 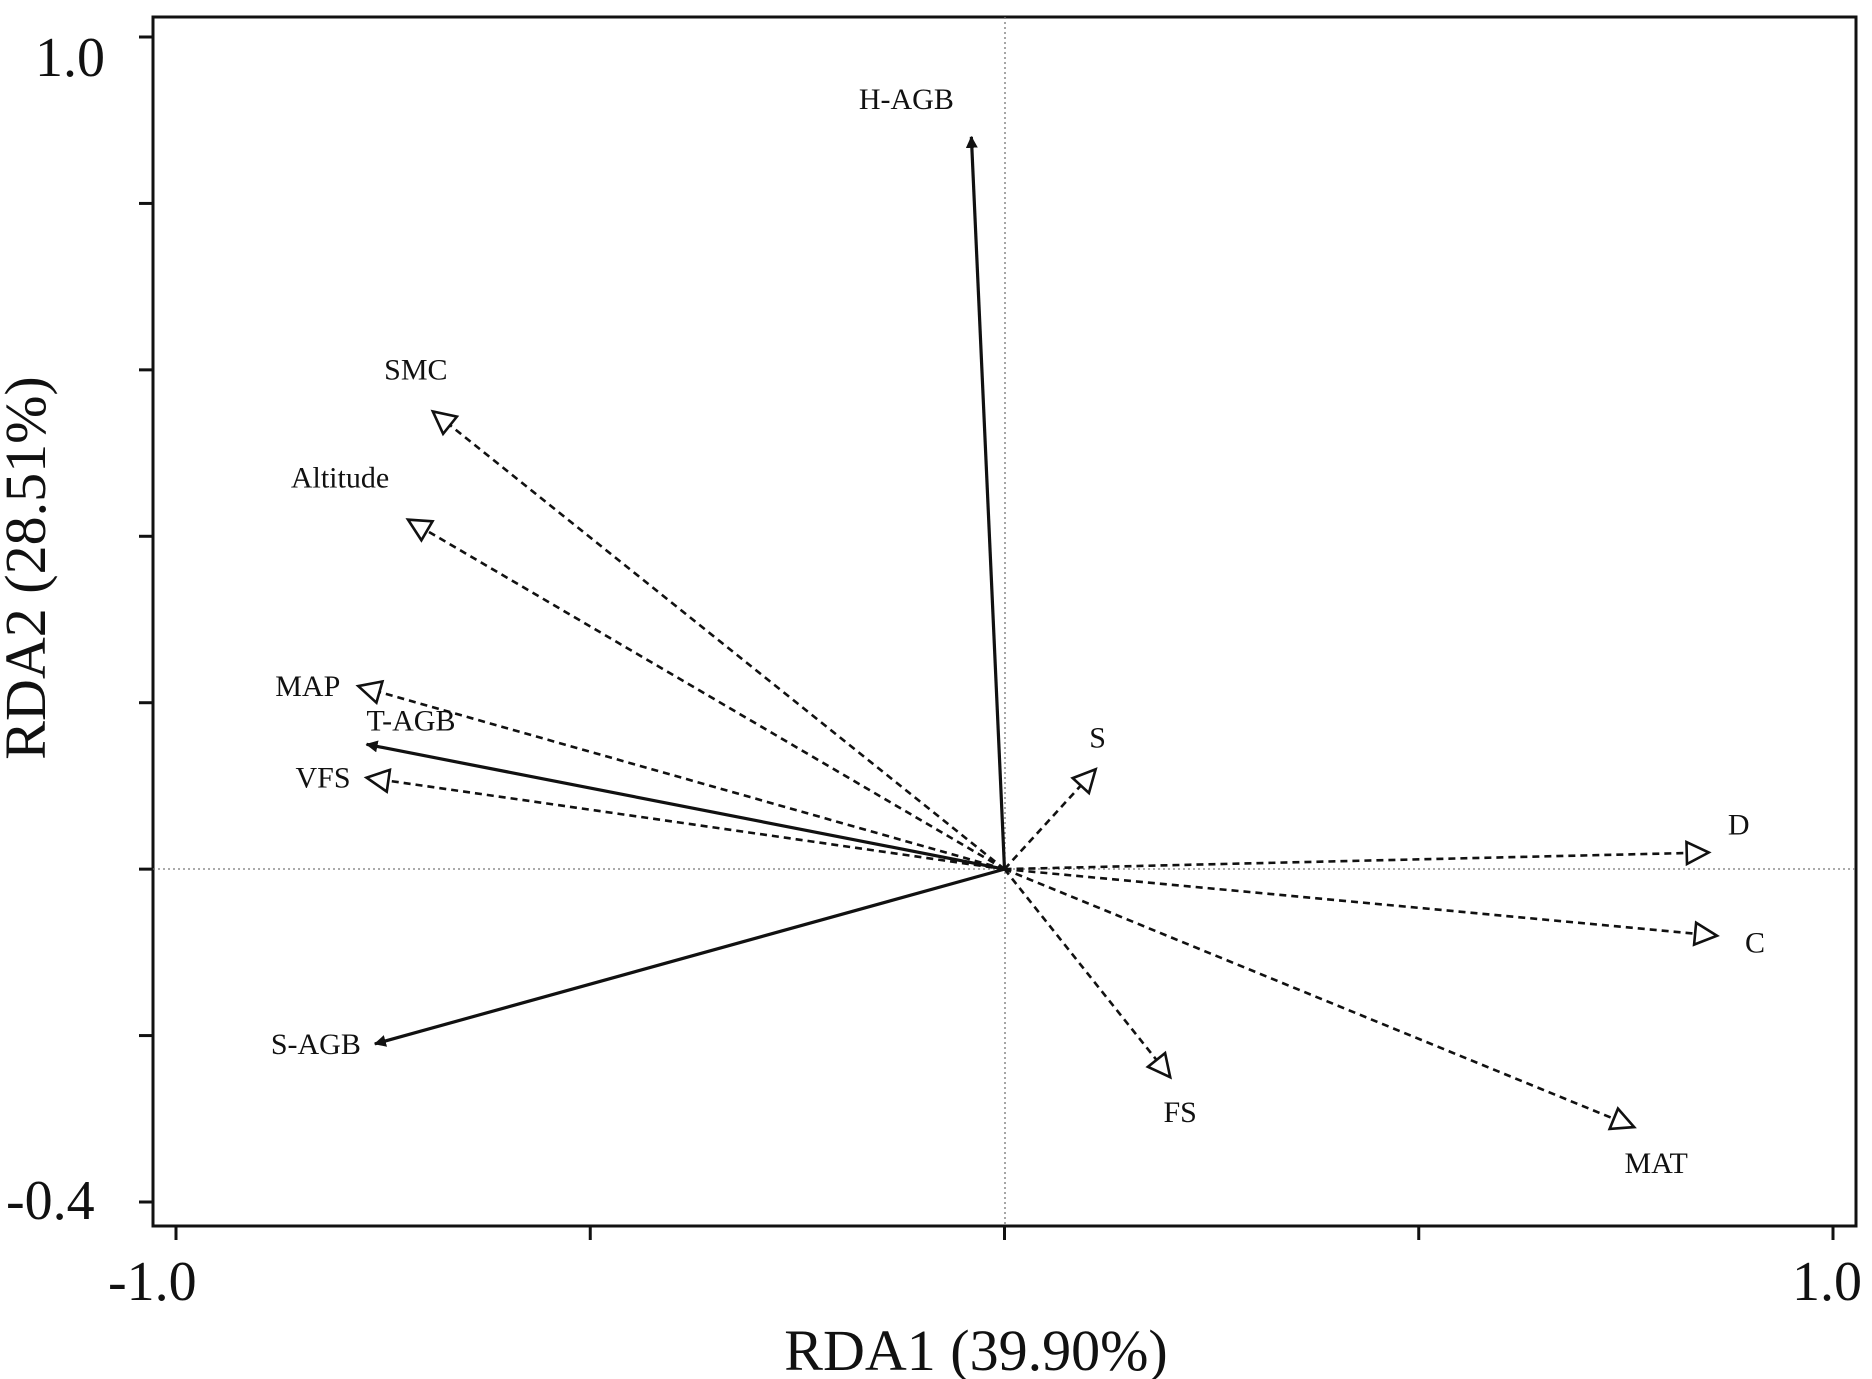 I want to click on x-tick-label-right: 1.0, so click(x=1827, y=1282).